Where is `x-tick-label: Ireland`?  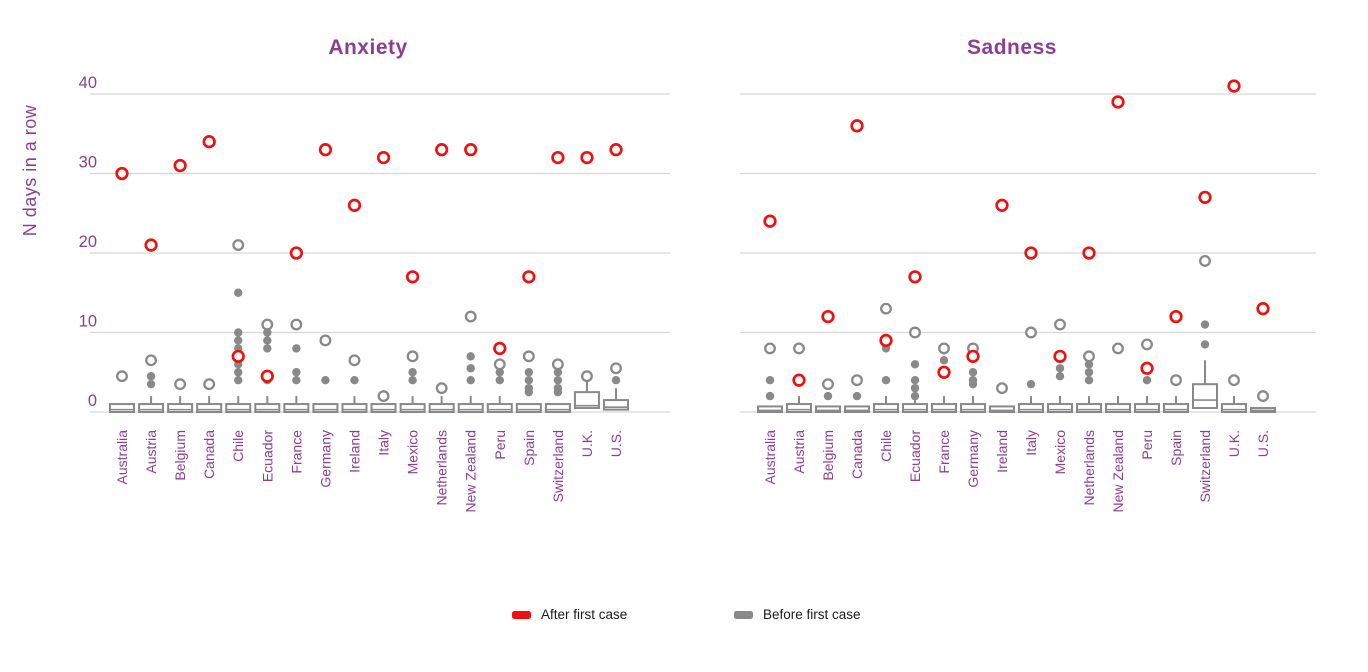 x-tick-label: Ireland is located at coordinates (1002, 451).